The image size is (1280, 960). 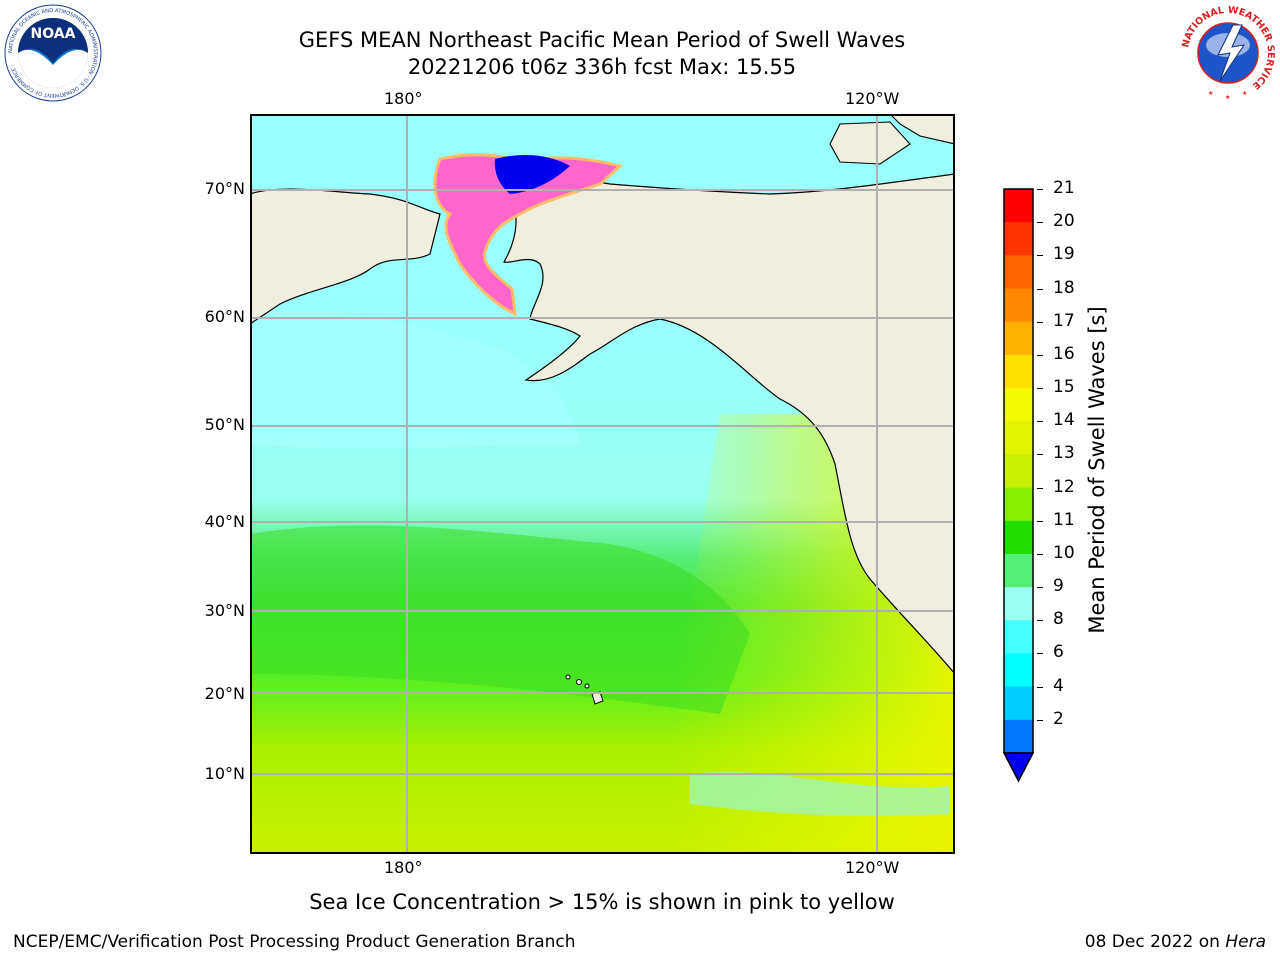 I want to click on map-subtitle: 20221206 t06z 336h fcst Max: 15.55, so click(x=602, y=67).